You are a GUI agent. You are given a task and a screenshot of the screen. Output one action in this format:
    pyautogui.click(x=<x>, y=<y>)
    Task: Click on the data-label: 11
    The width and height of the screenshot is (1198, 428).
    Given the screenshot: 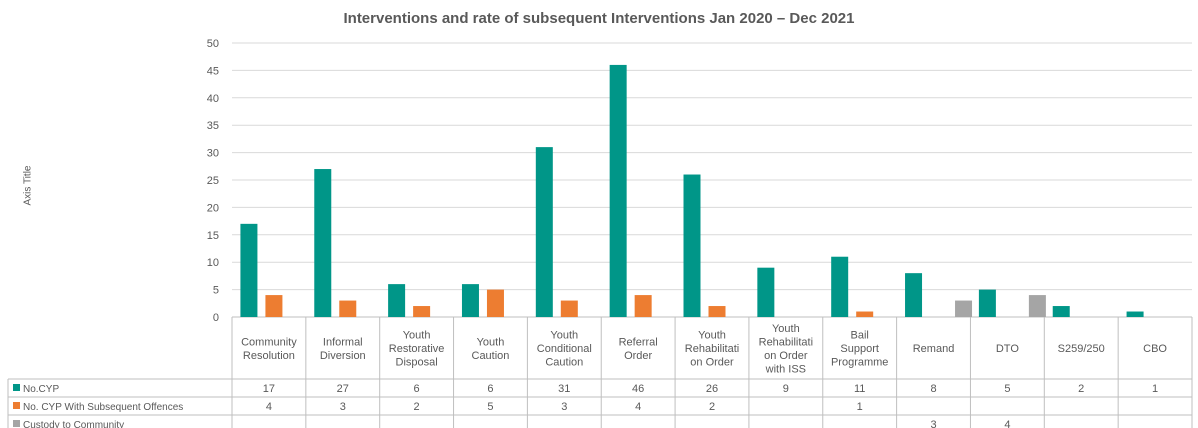 What is the action you would take?
    pyautogui.click(x=859, y=389)
    